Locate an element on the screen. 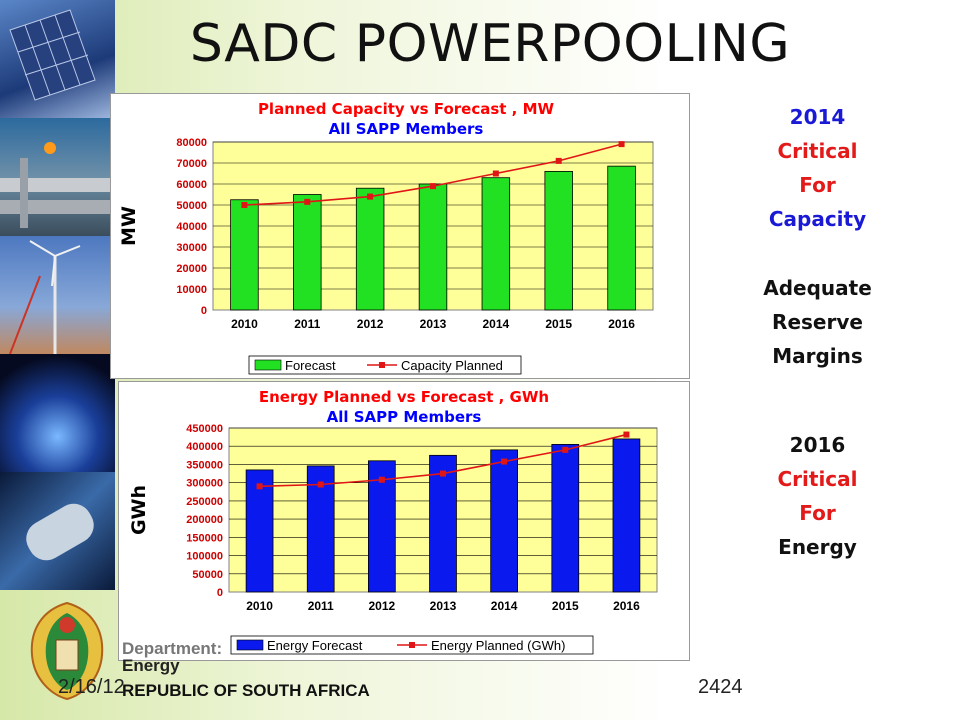 This screenshot has width=960, height=720. y-tick-label: 40000 is located at coordinates (191, 227).